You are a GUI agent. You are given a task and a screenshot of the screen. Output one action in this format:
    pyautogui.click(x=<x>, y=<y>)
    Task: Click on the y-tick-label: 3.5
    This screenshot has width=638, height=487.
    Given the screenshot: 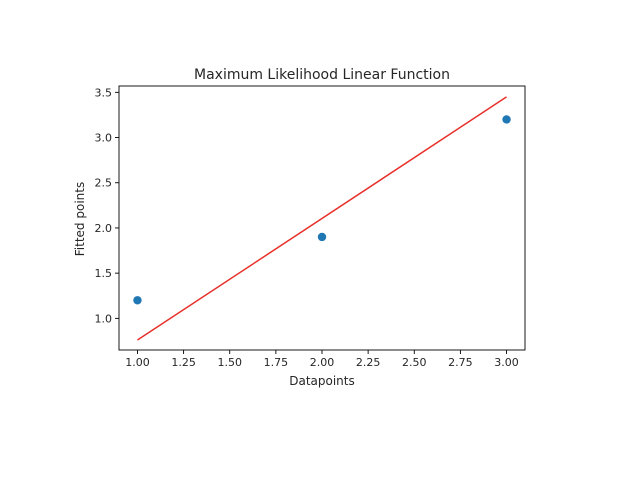 What is the action you would take?
    pyautogui.click(x=104, y=92)
    